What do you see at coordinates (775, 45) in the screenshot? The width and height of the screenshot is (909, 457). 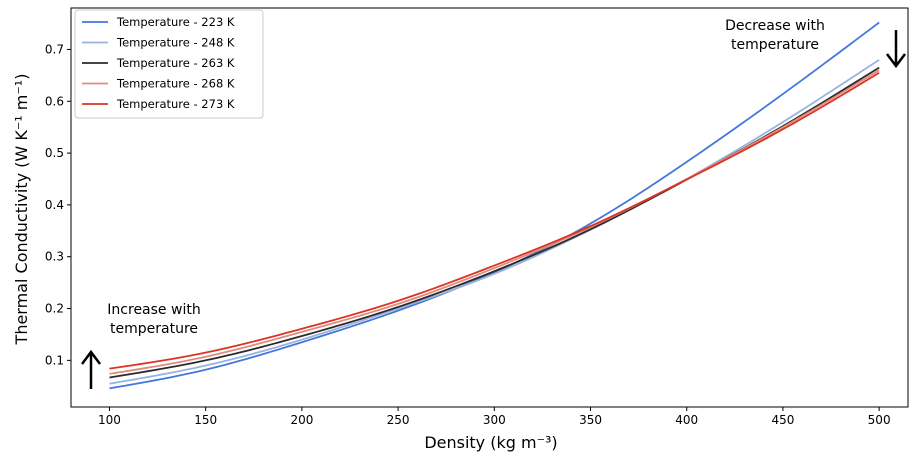 I see `decrease-annotation-line2: temperature` at bounding box center [775, 45].